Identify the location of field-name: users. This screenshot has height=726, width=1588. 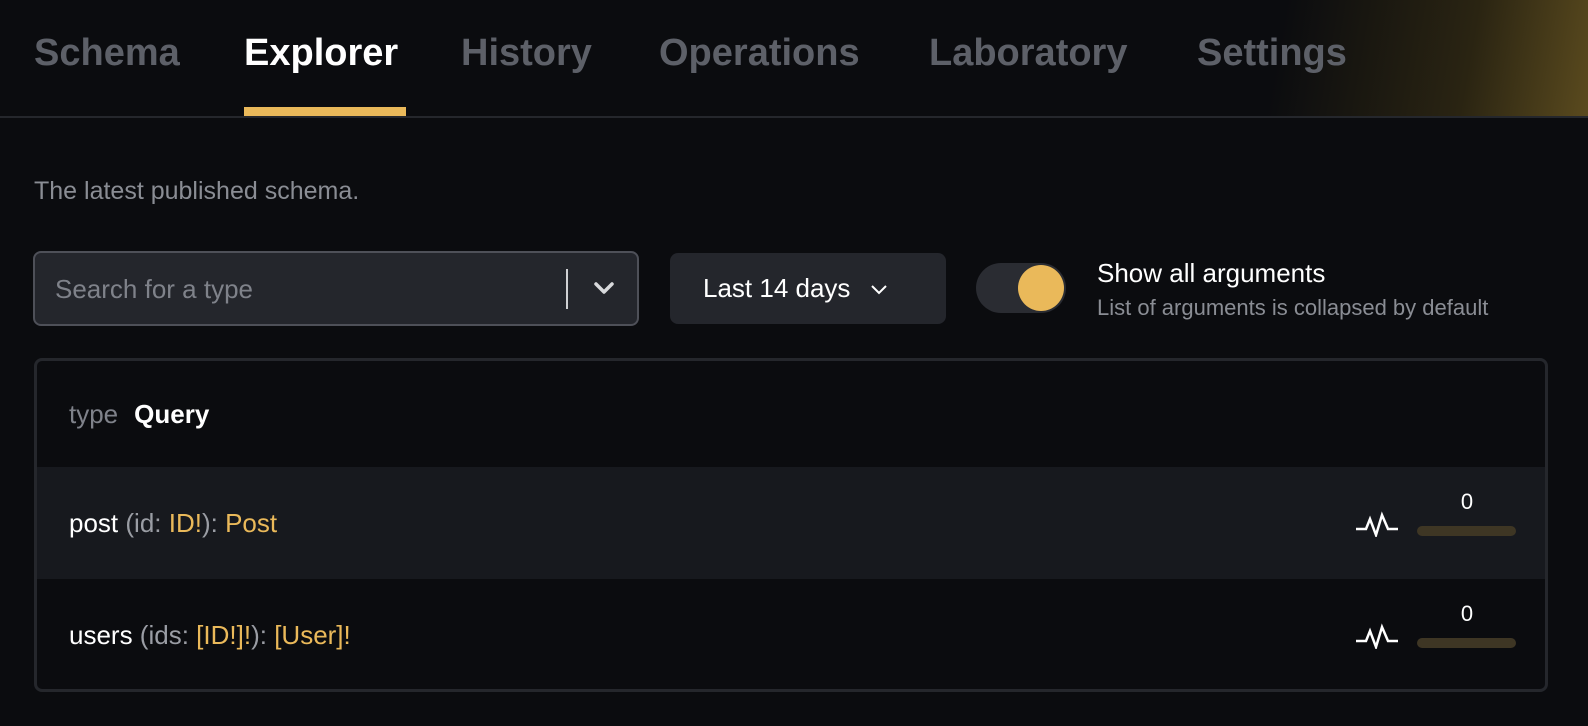
(101, 634).